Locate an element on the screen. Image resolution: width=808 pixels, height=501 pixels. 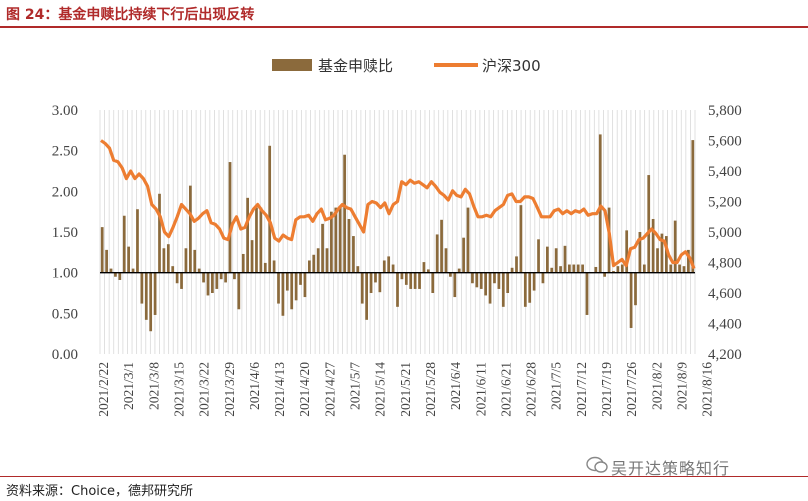
x-tick-label: 2021/3/1 is located at coordinates (128, 386).